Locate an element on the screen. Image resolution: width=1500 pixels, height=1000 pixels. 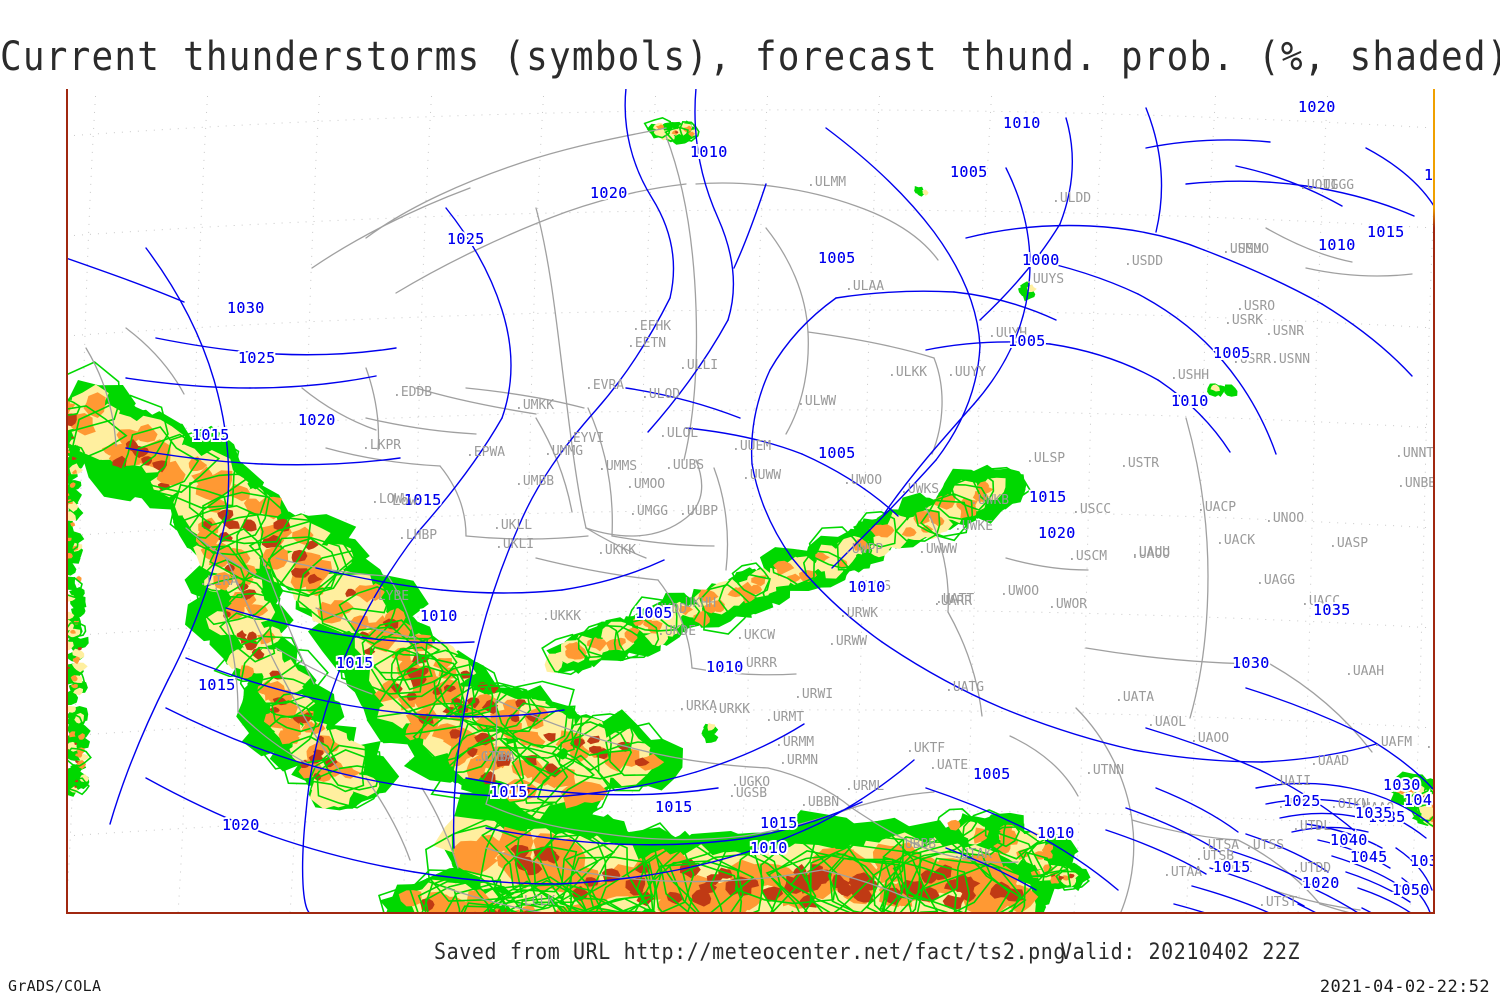
station-label: .UWKE is located at coordinates (973, 526).